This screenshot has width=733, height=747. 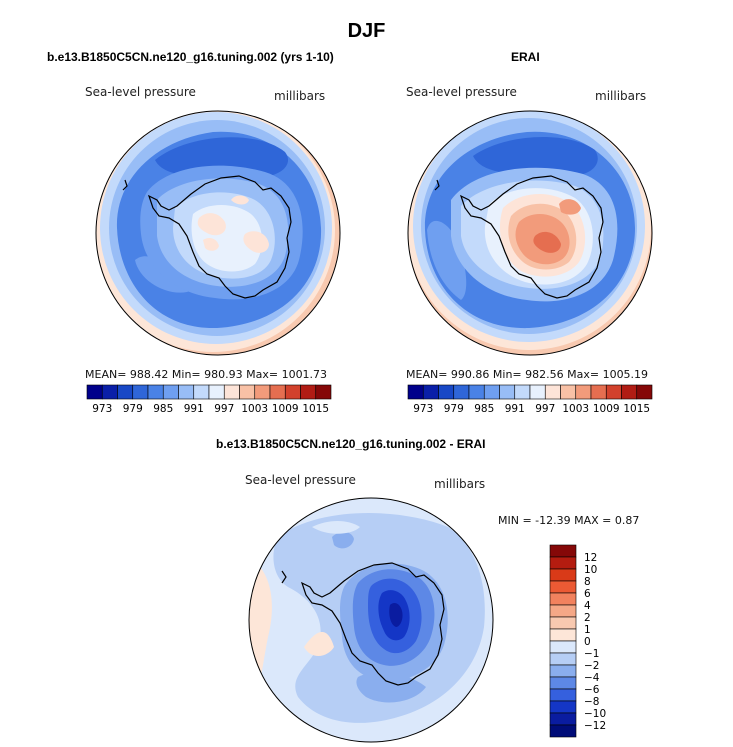 I want to click on erai-variable-label: Sea-level pressure, so click(x=461, y=92).